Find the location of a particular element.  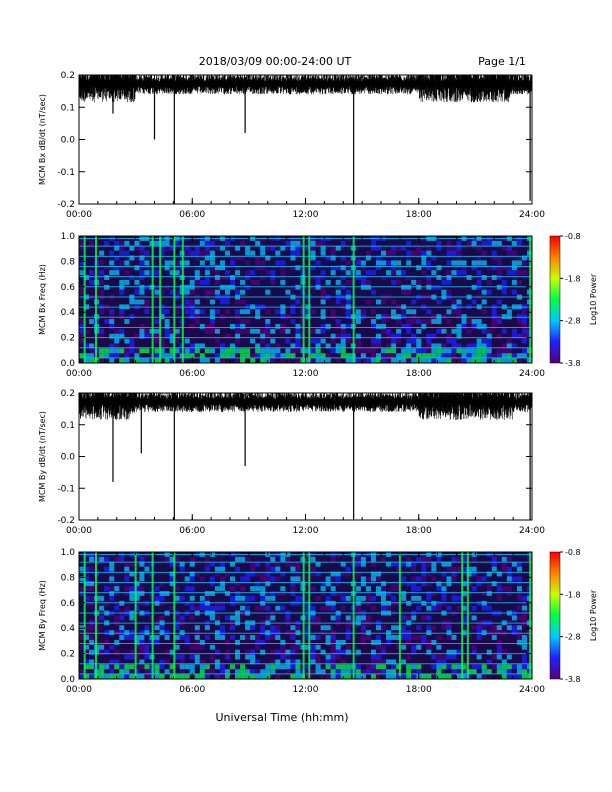

y-tick-label: 0.2 is located at coordinates (68, 394).